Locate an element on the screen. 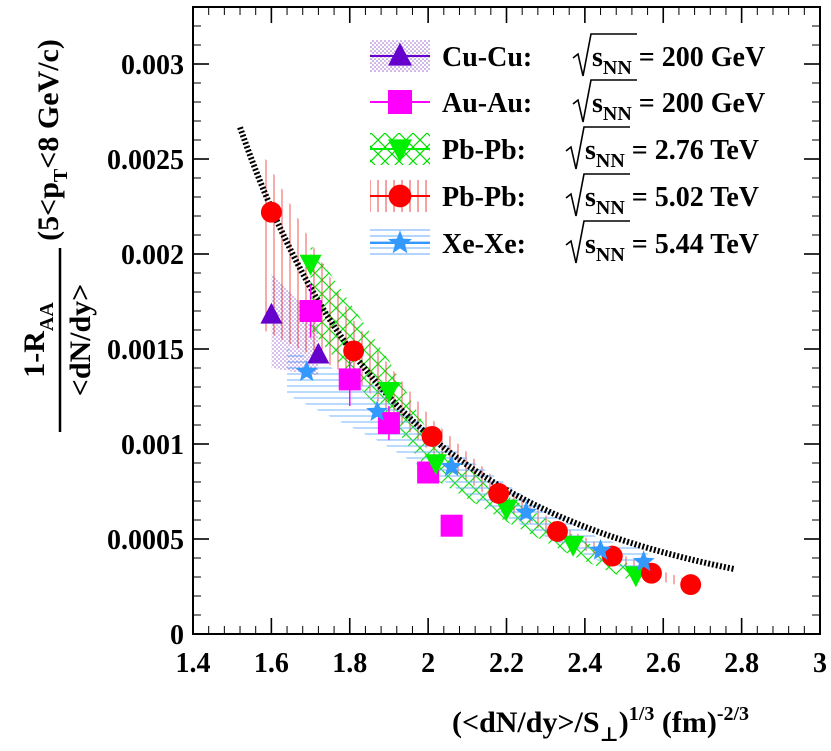 This screenshot has height=751, width=831. y-tick-label: 0.001 is located at coordinates (152, 445).